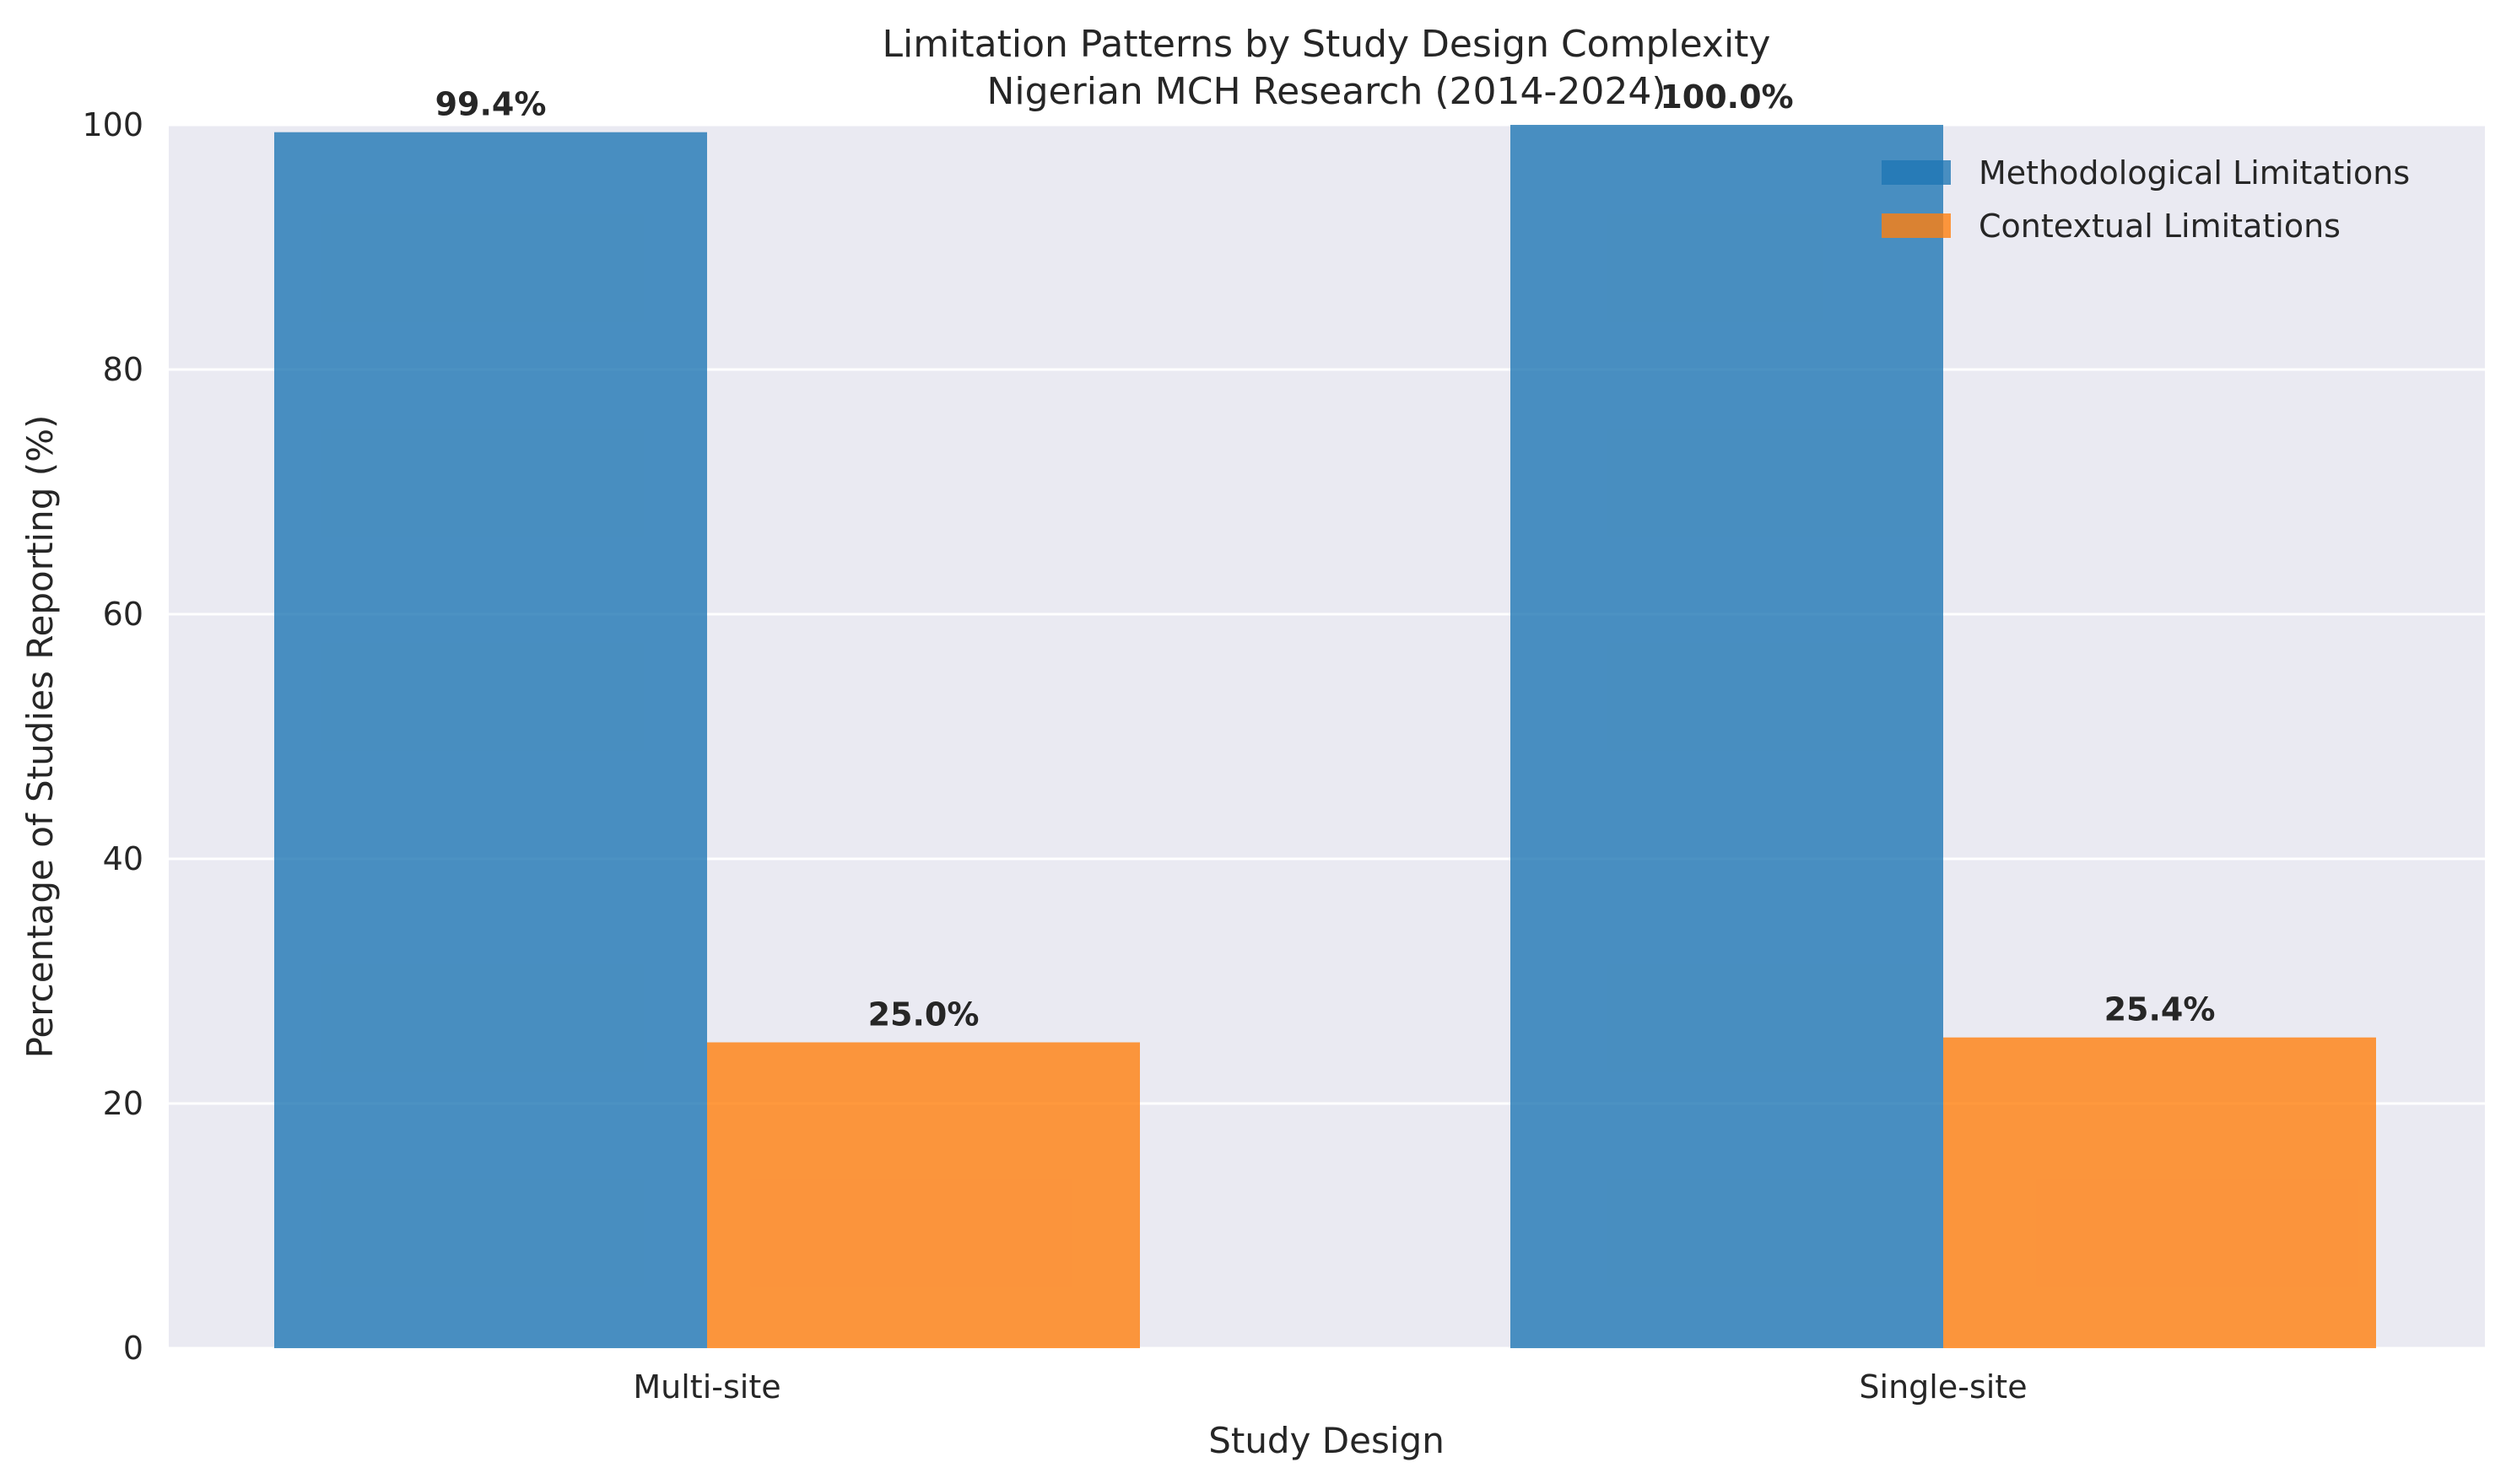  What do you see at coordinates (1330, 1387) in the screenshot?
I see `x-axis-ticks: Multi-site Single-site` at bounding box center [1330, 1387].